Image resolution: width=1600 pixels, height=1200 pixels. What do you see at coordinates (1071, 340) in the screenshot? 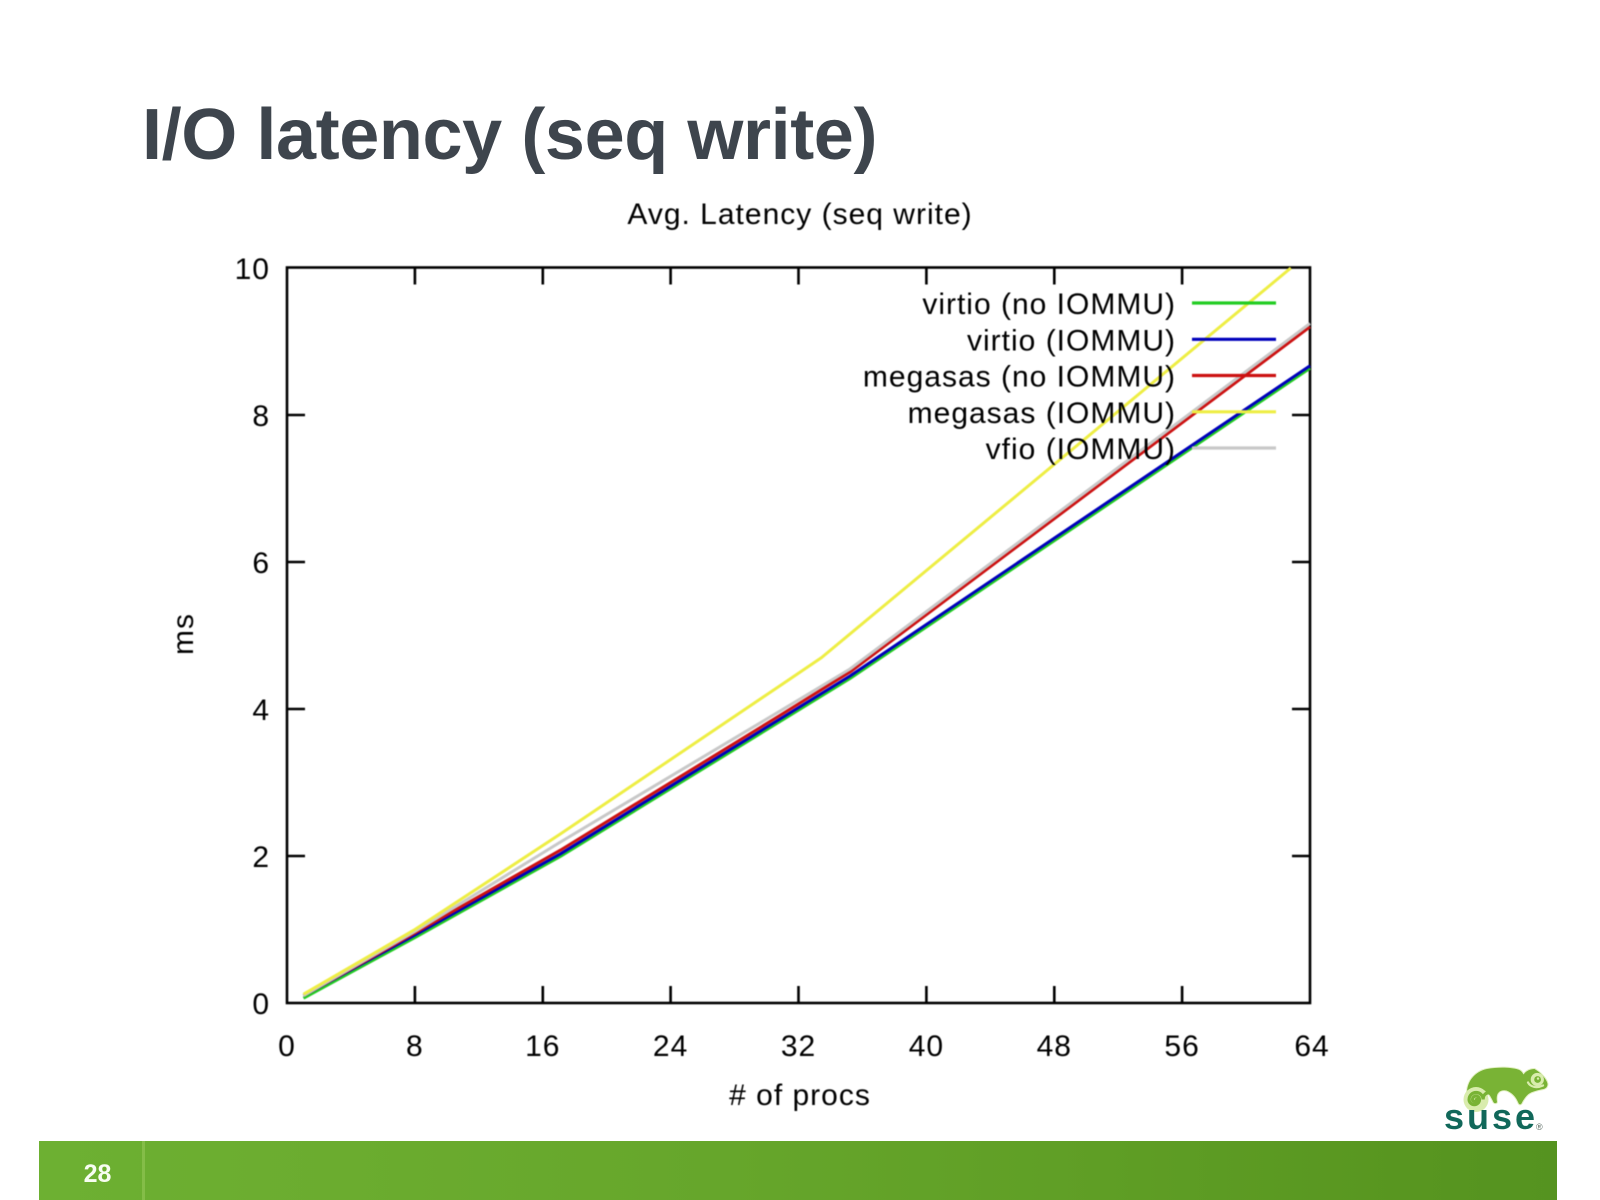
I see `svg-text: virtio (IOMMU)` at bounding box center [1071, 340].